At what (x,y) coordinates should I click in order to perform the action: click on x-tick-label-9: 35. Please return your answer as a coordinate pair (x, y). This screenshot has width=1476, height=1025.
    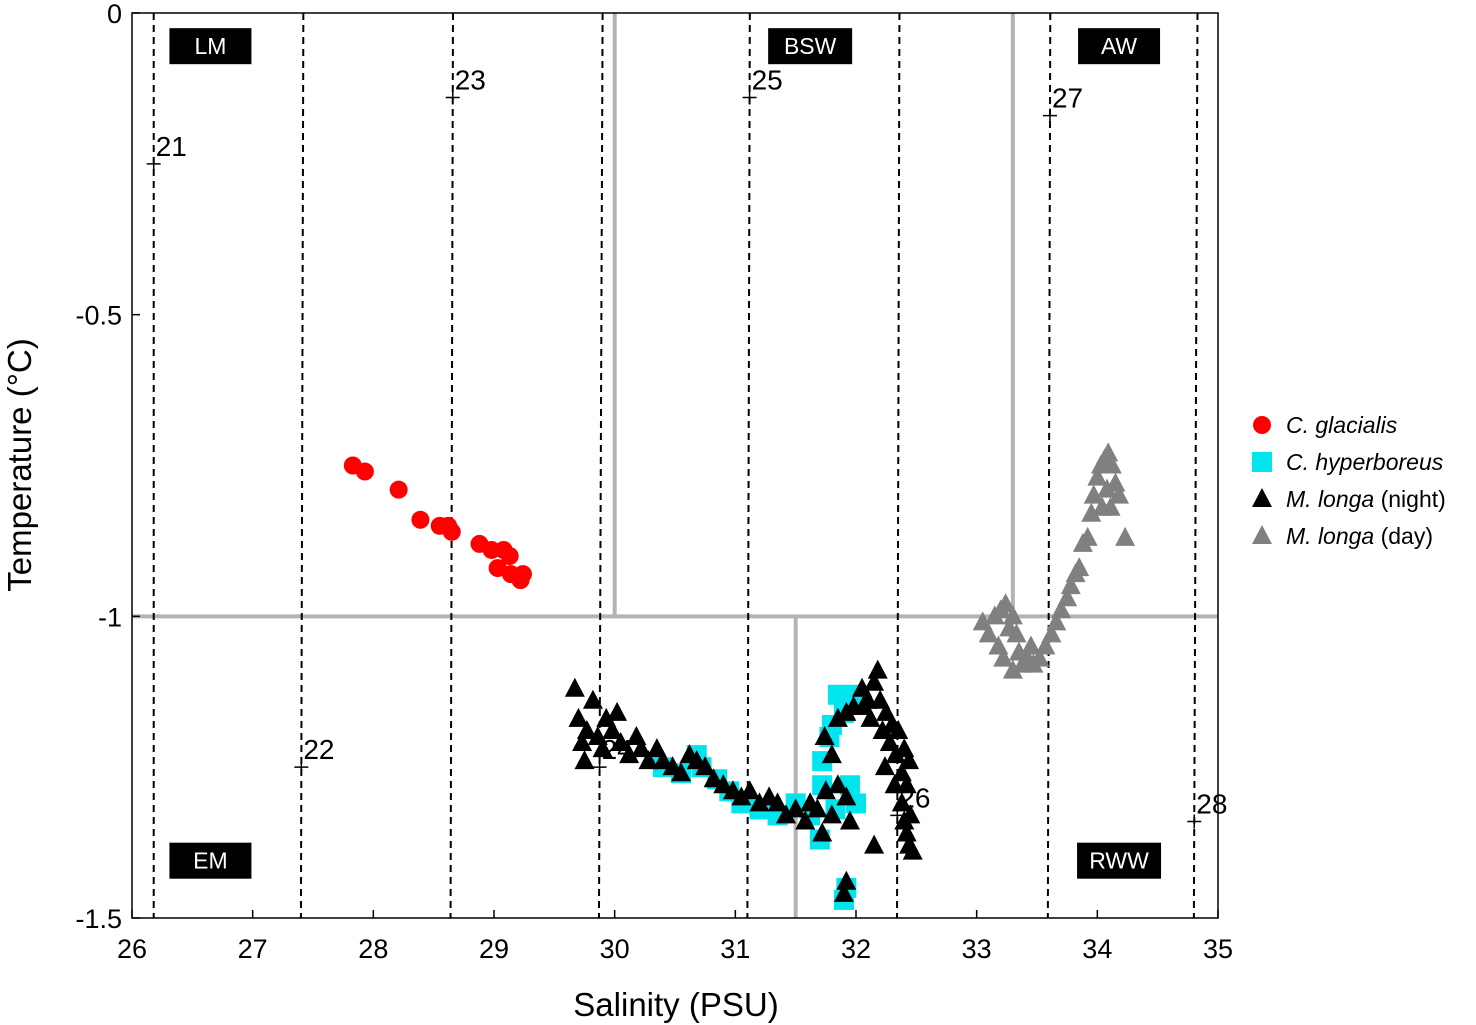
    Looking at the image, I should click on (1218, 949).